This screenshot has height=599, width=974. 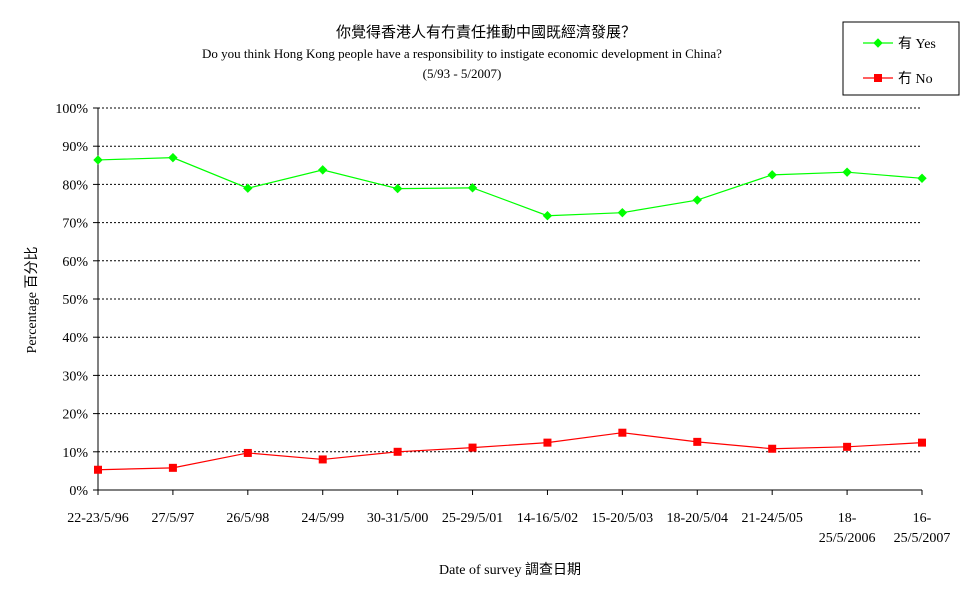 I want to click on y-tick-label: 0%, so click(x=78, y=491).